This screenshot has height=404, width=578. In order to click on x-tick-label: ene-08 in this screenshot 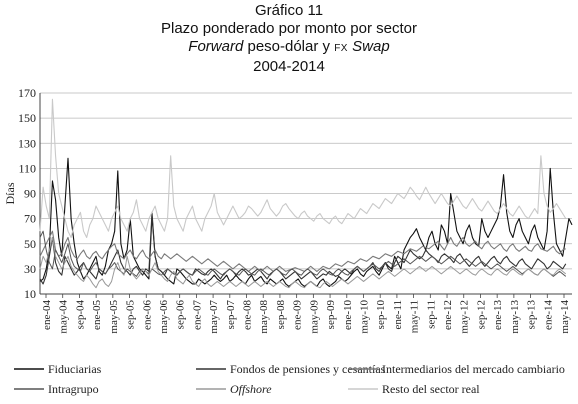, I will do `click(248, 315)`.